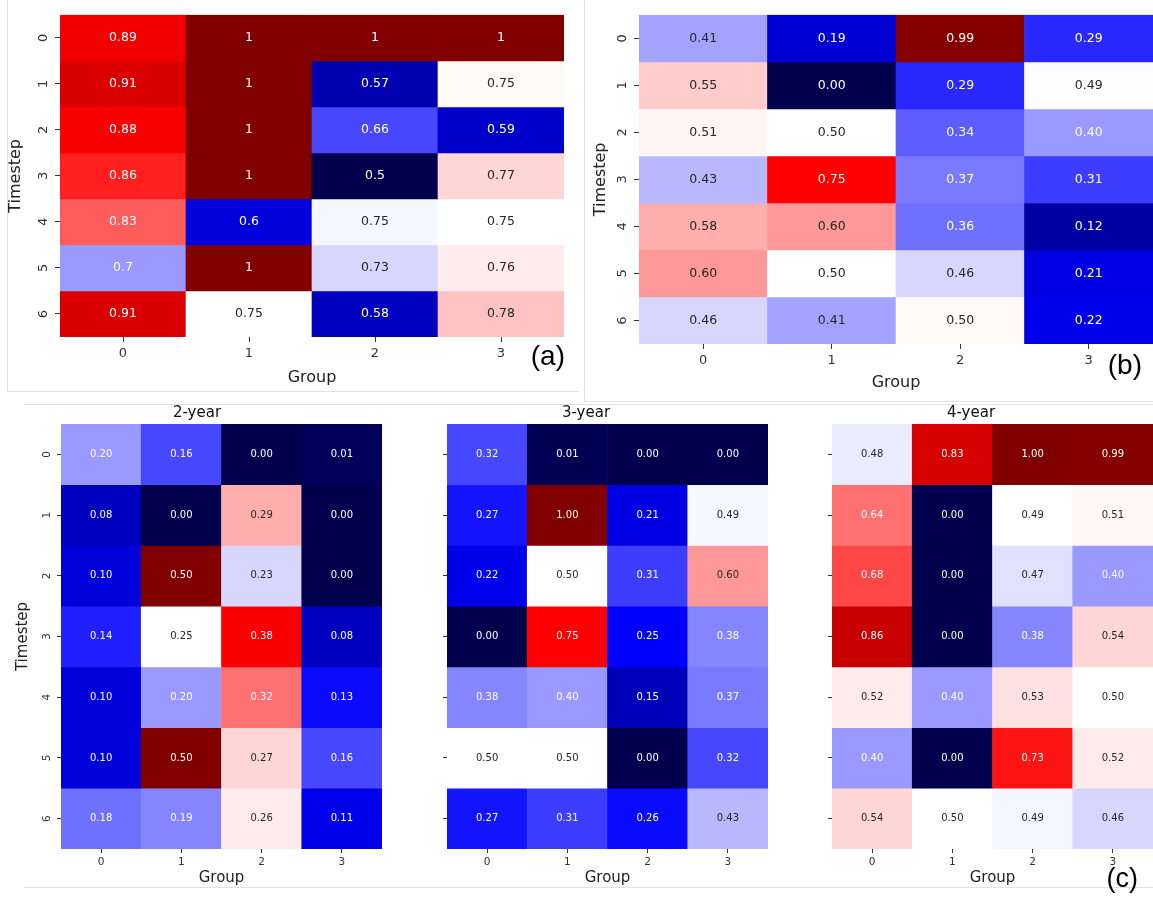 The image size is (1153, 898). What do you see at coordinates (547, 355) in the screenshot?
I see `text: (a)` at bounding box center [547, 355].